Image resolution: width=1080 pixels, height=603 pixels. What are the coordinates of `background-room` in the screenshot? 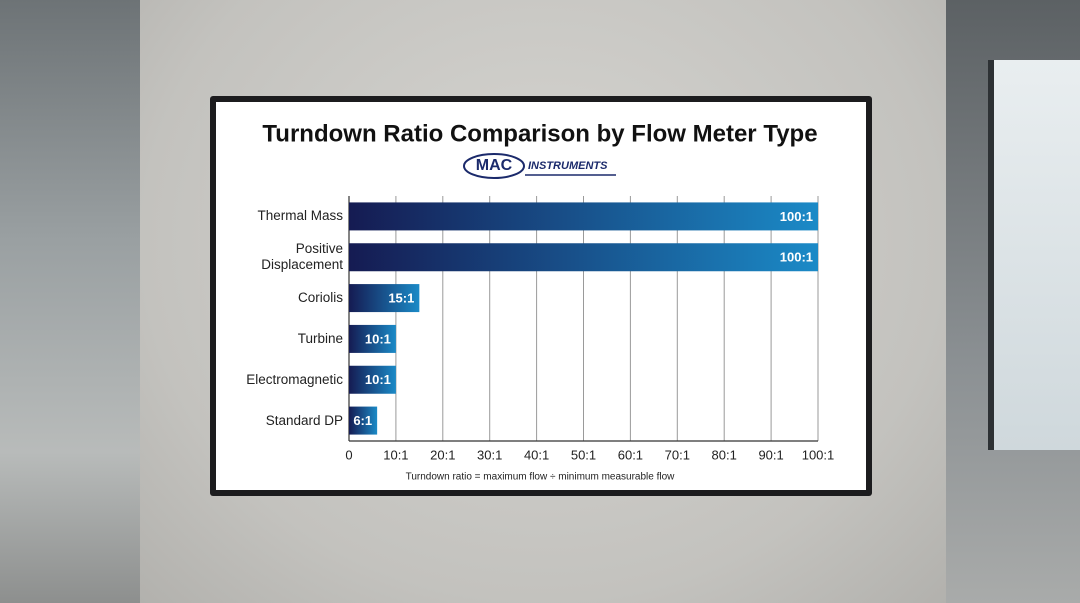 It's located at (70, 301).